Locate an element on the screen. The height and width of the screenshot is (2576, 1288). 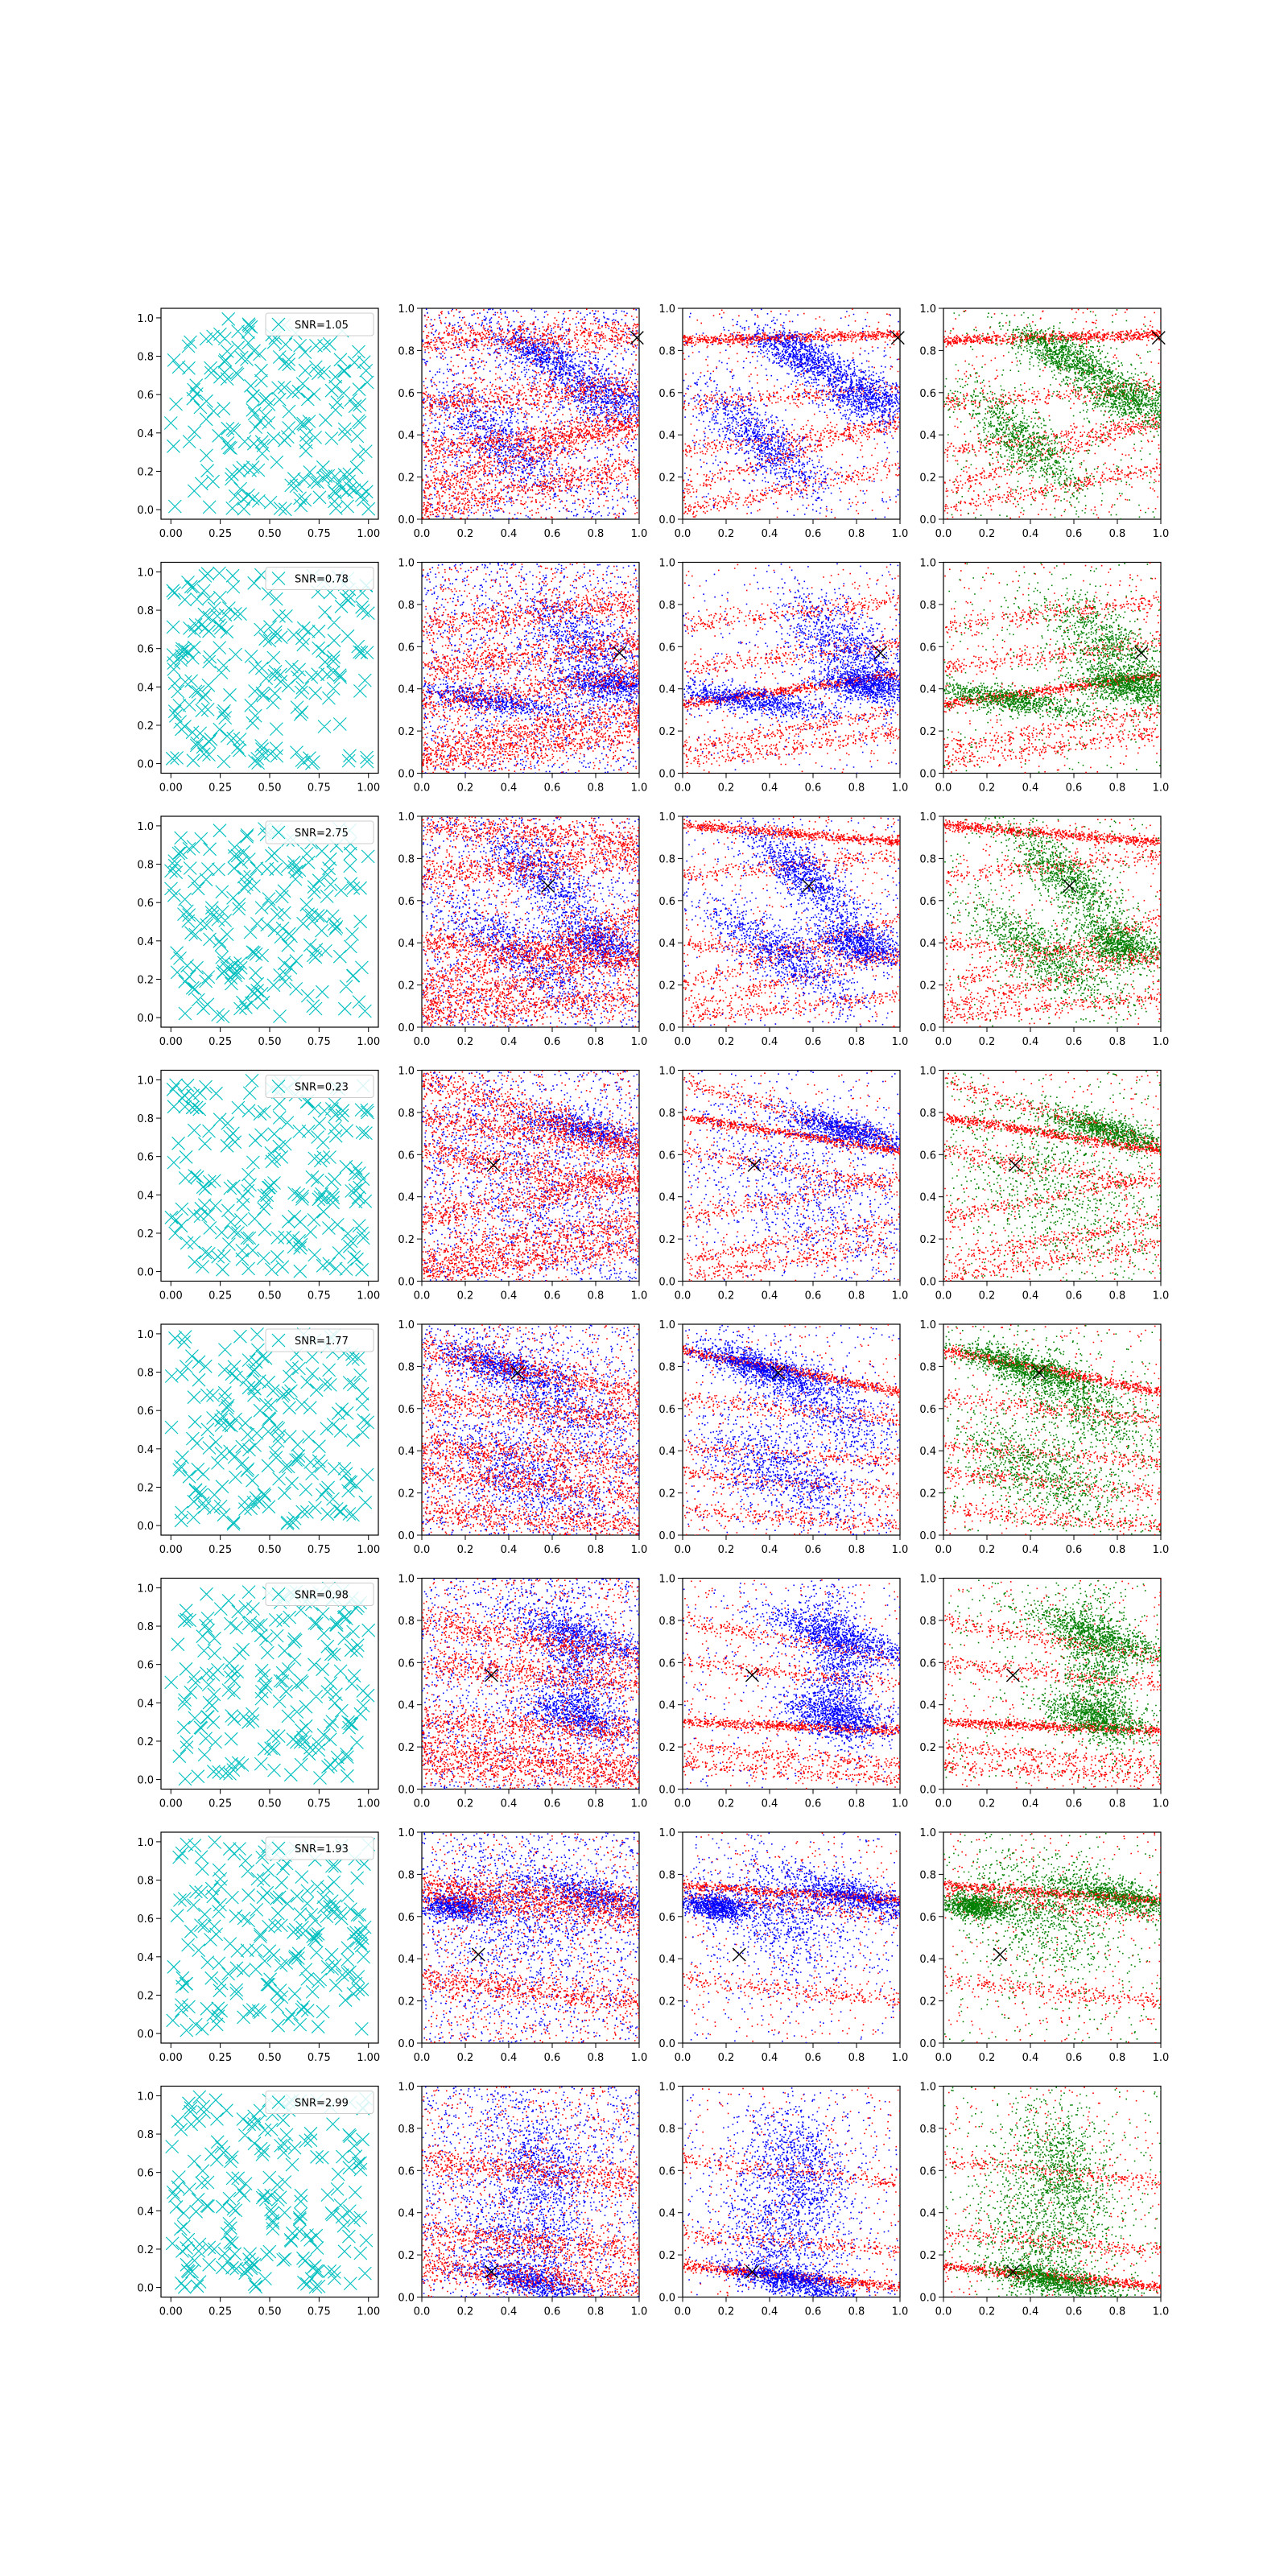
blue-points is located at coordinates (531, 1430).